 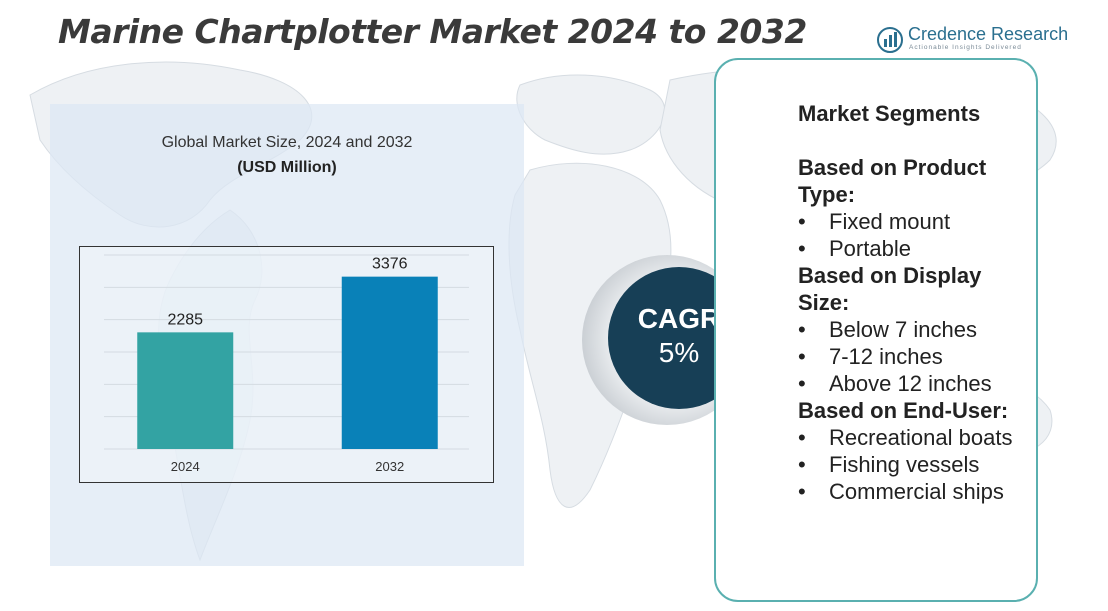 What do you see at coordinates (389, 466) in the screenshot?
I see `x-tick-label-2032: 2032` at bounding box center [389, 466].